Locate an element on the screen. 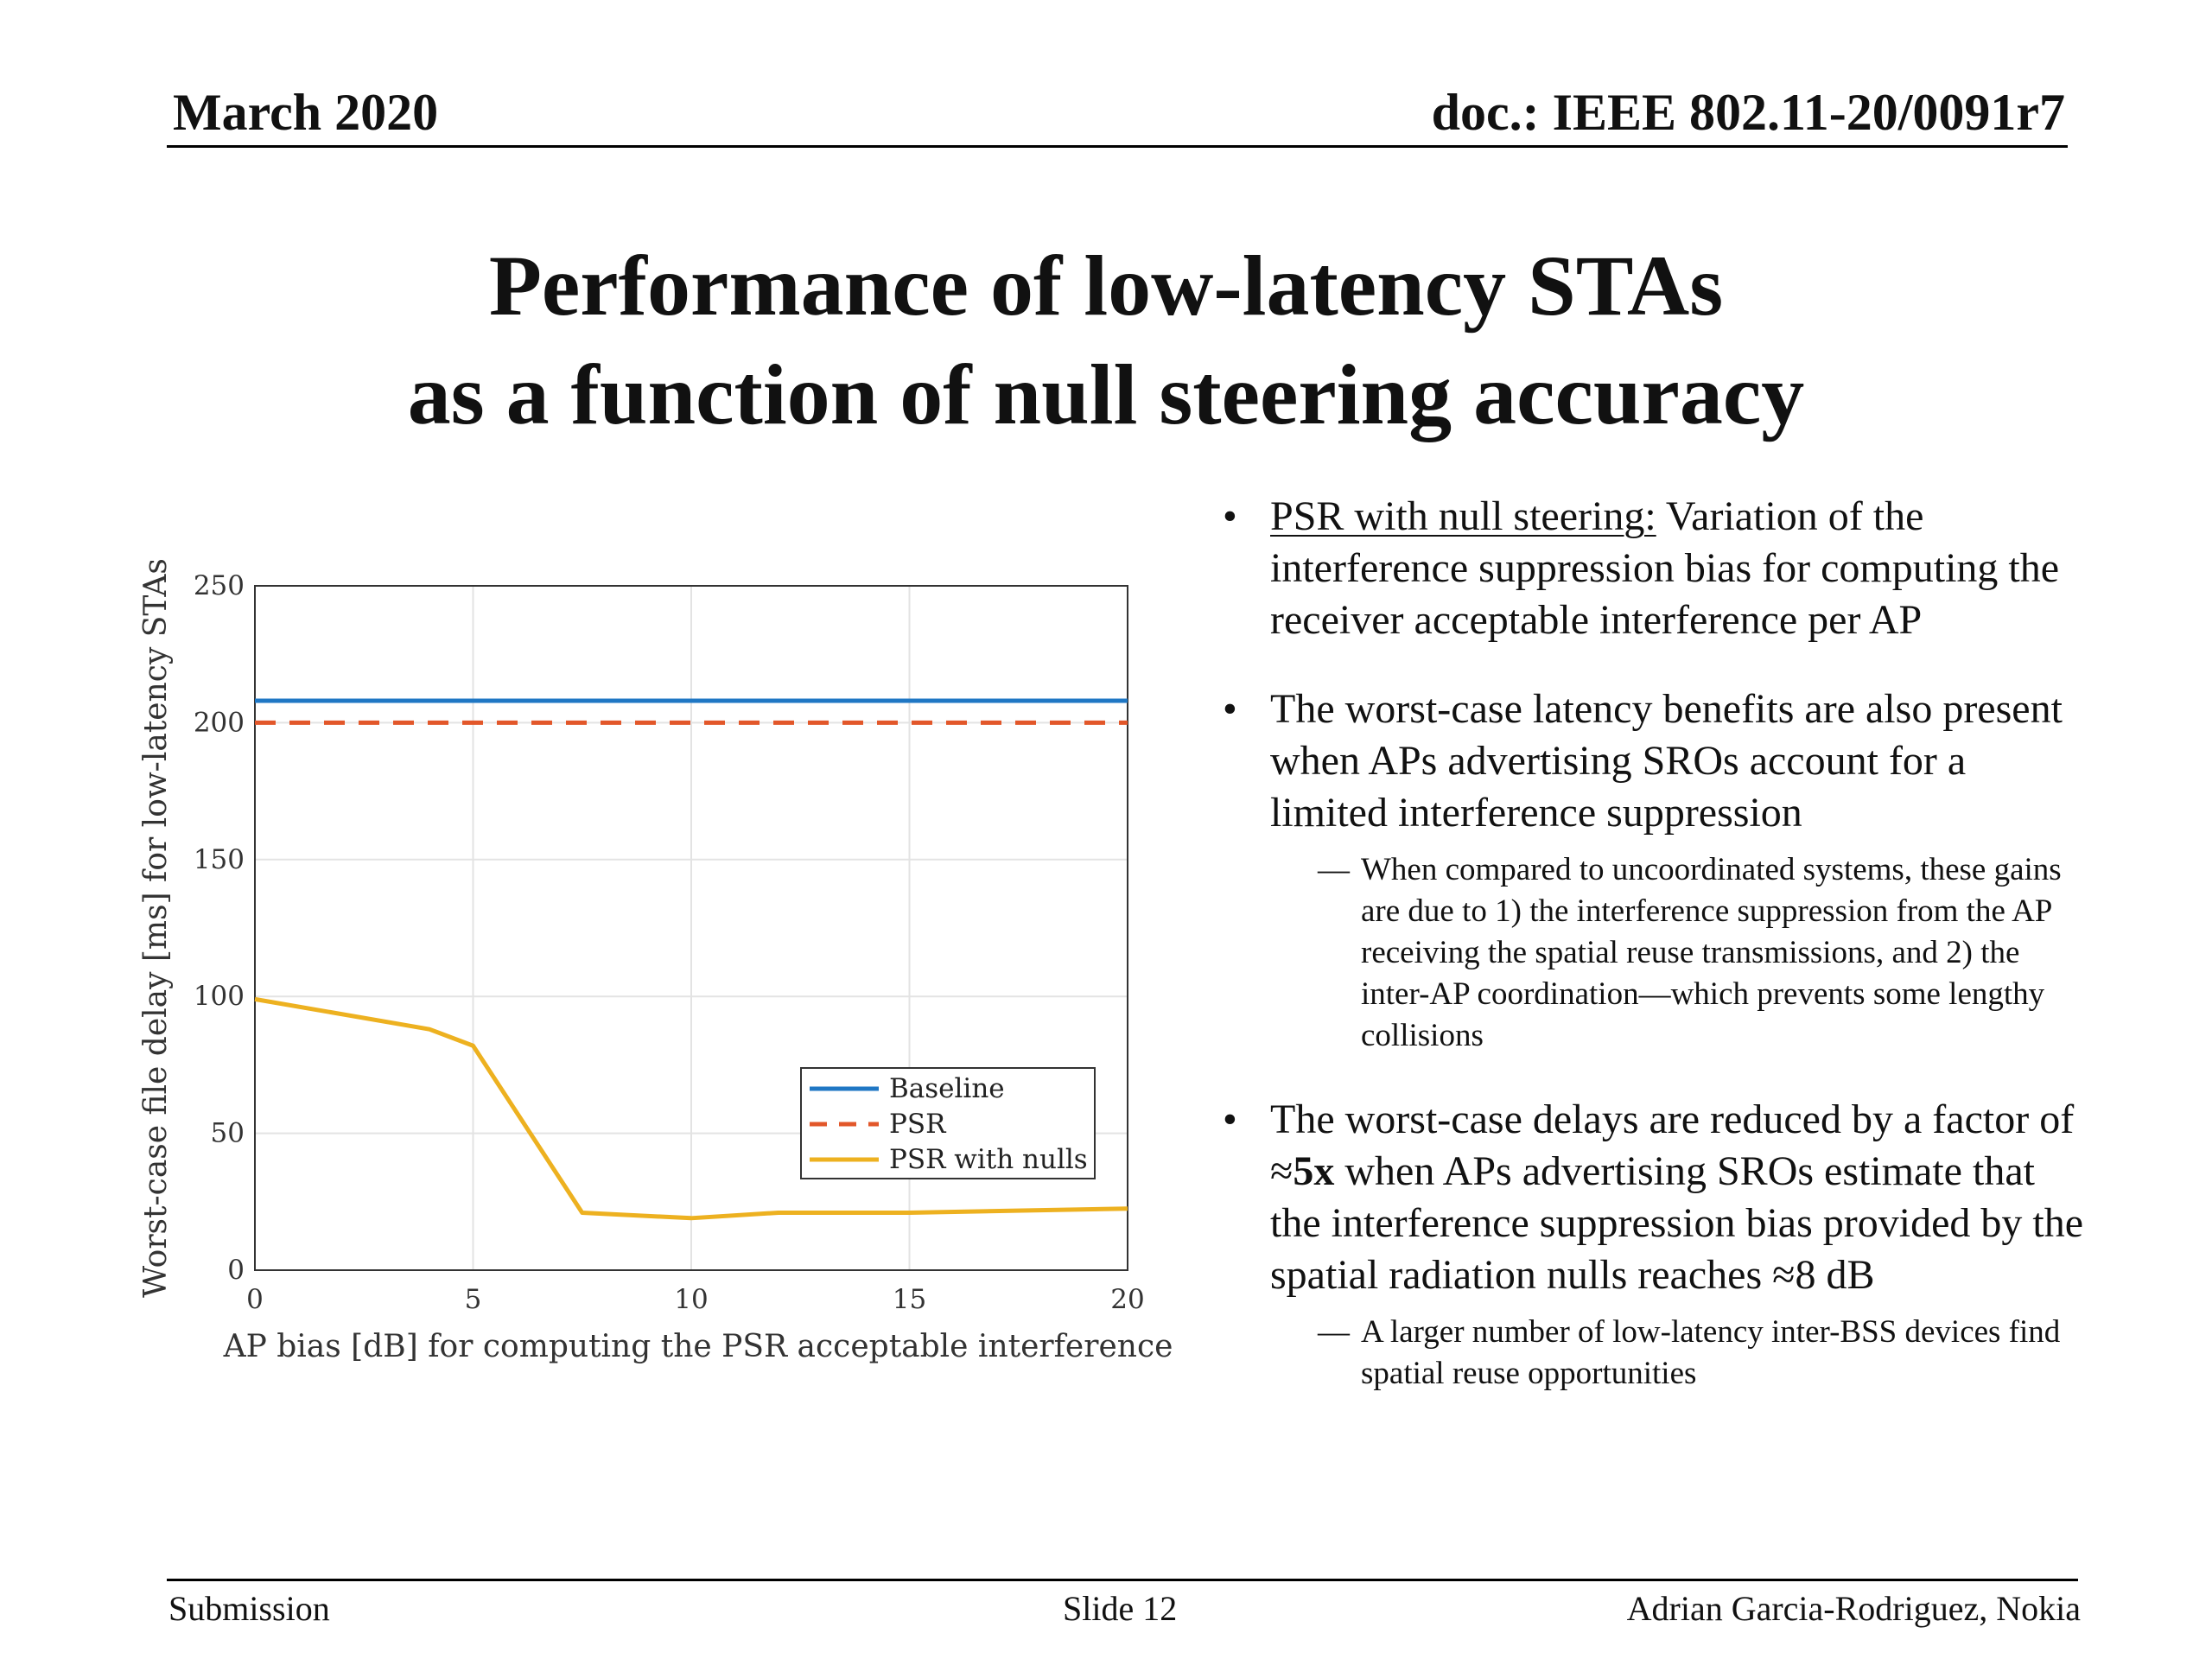 The image size is (2212, 1659). footer-rule is located at coordinates (1122, 1580).